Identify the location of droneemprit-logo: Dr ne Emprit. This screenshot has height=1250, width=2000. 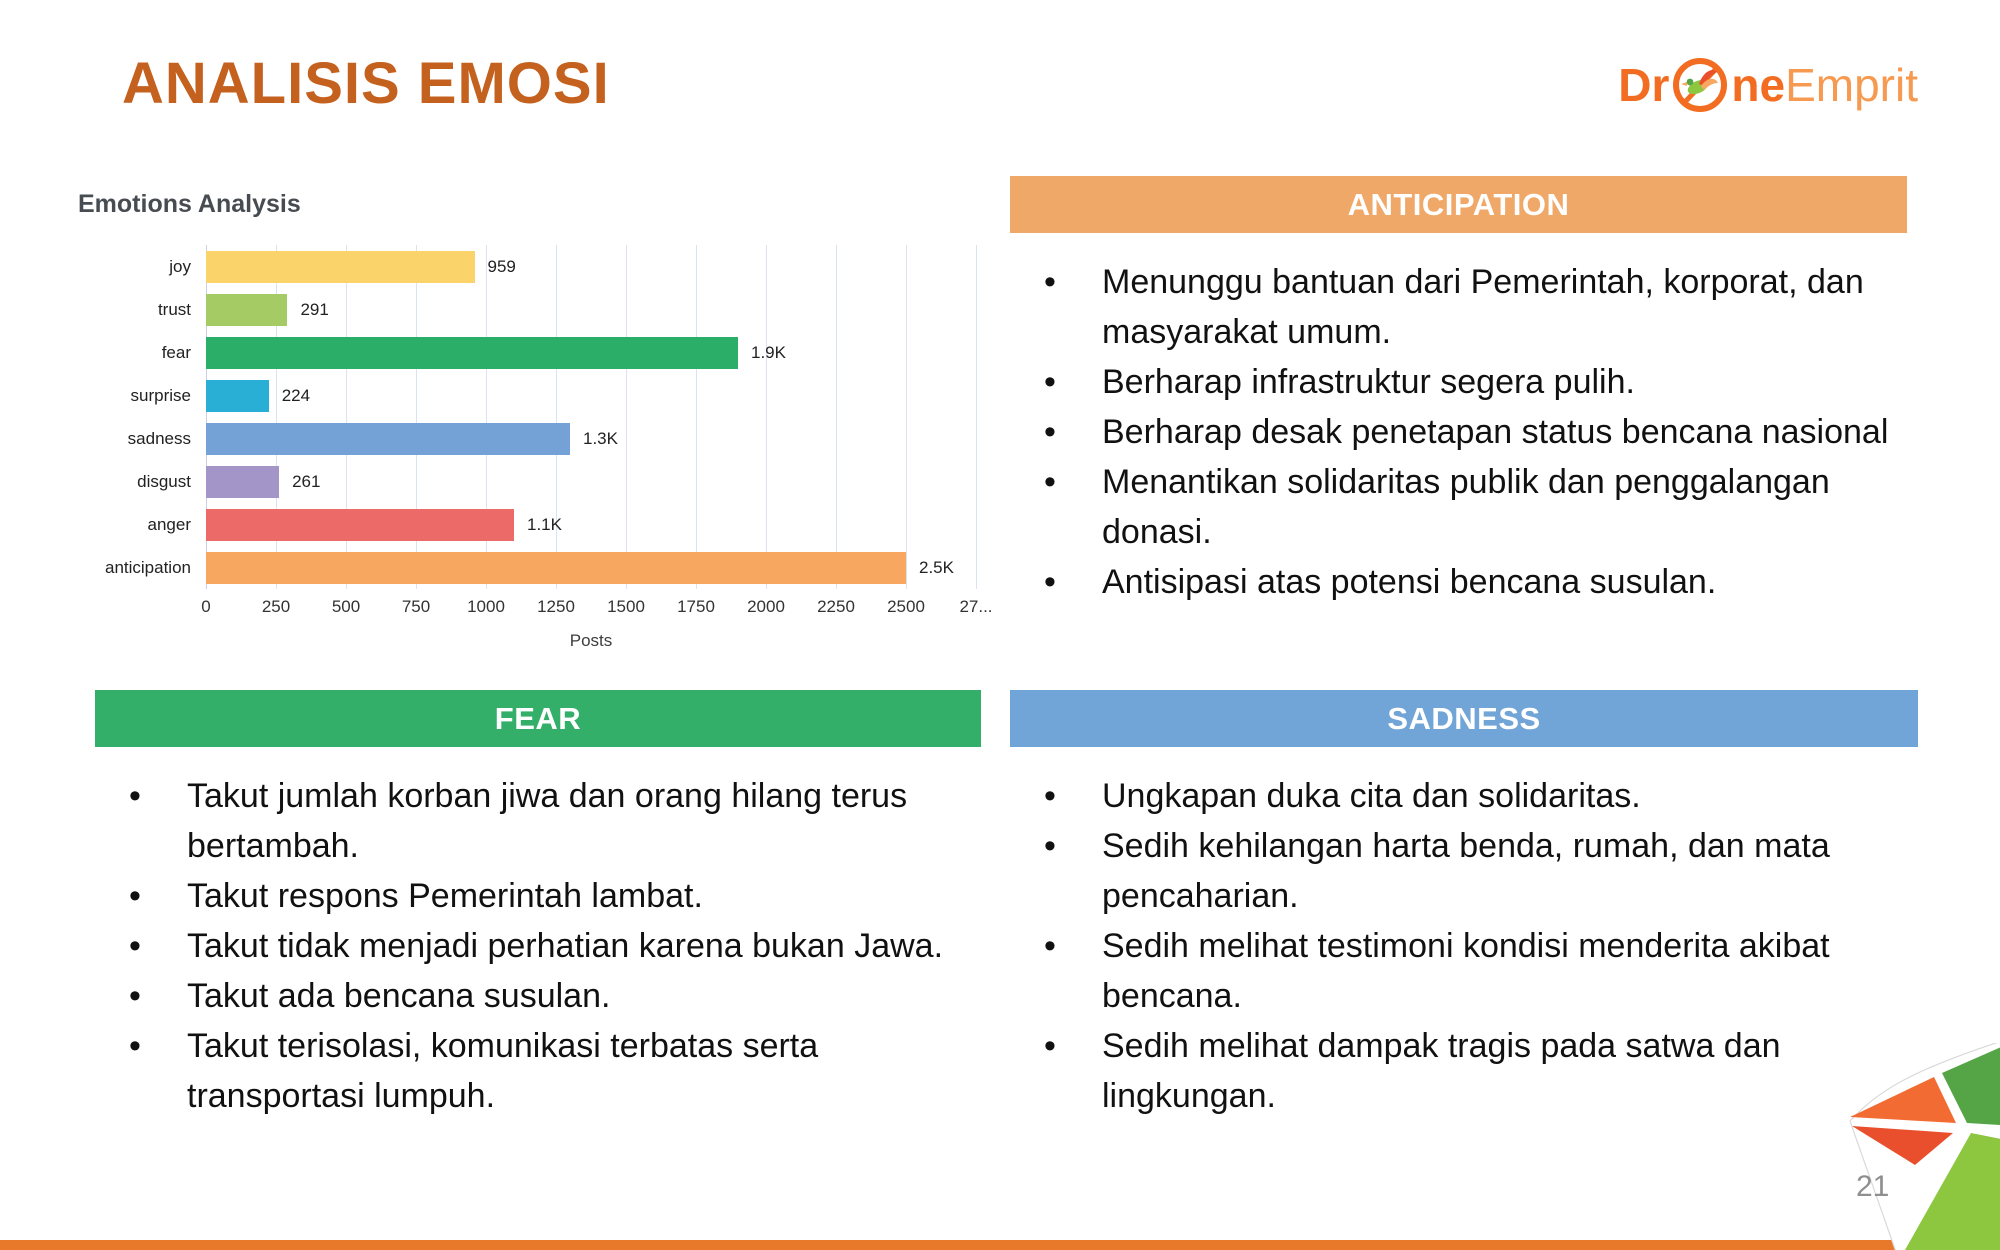
(1768, 85).